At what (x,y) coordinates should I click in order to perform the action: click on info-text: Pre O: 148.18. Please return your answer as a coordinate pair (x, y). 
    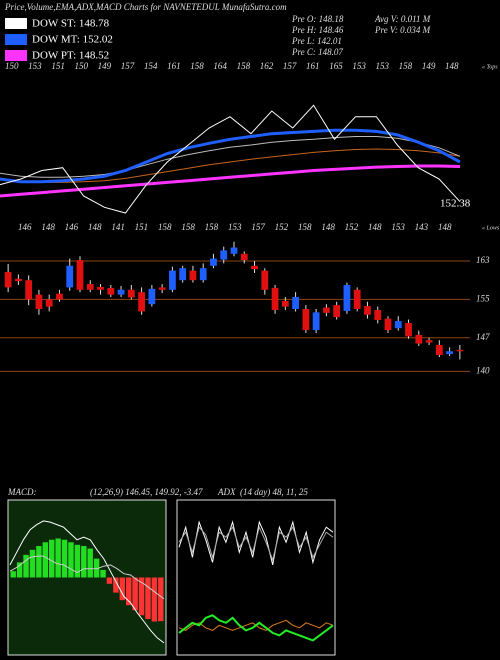
    Looking at the image, I should click on (317, 19).